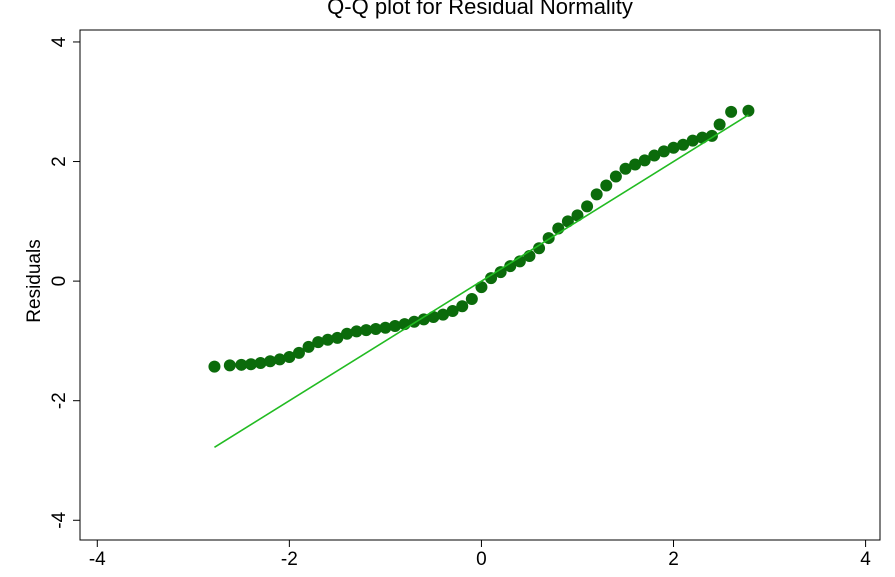  I want to click on x-tick-label: -2, so click(289, 559).